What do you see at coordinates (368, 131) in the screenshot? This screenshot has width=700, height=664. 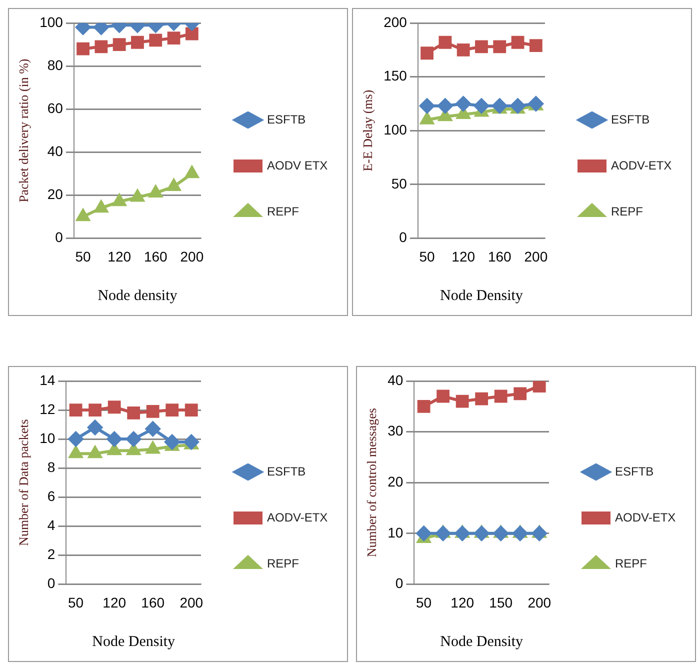 I see `y-axis-title: E-E Delay (ms)` at bounding box center [368, 131].